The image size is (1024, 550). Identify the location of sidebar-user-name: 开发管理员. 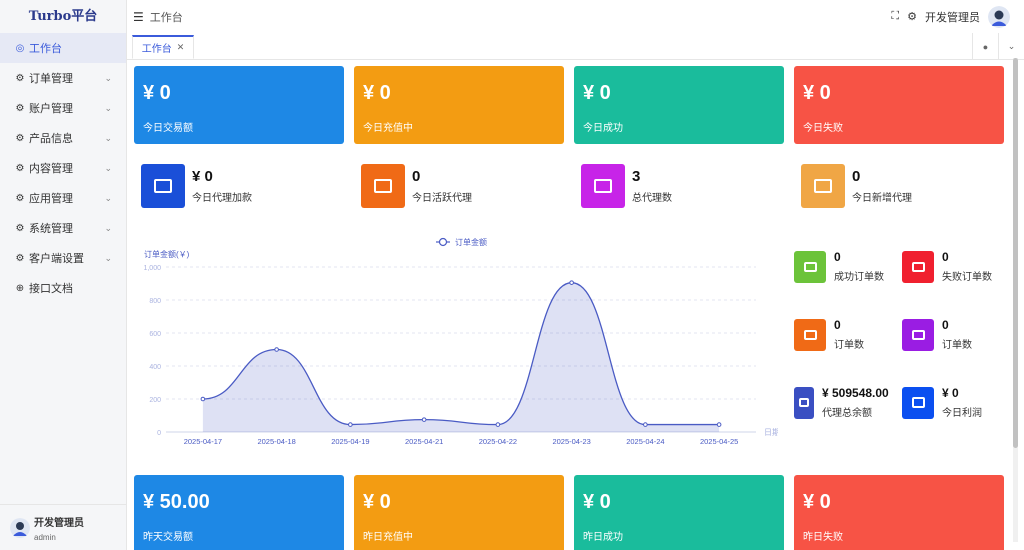
(59, 523).